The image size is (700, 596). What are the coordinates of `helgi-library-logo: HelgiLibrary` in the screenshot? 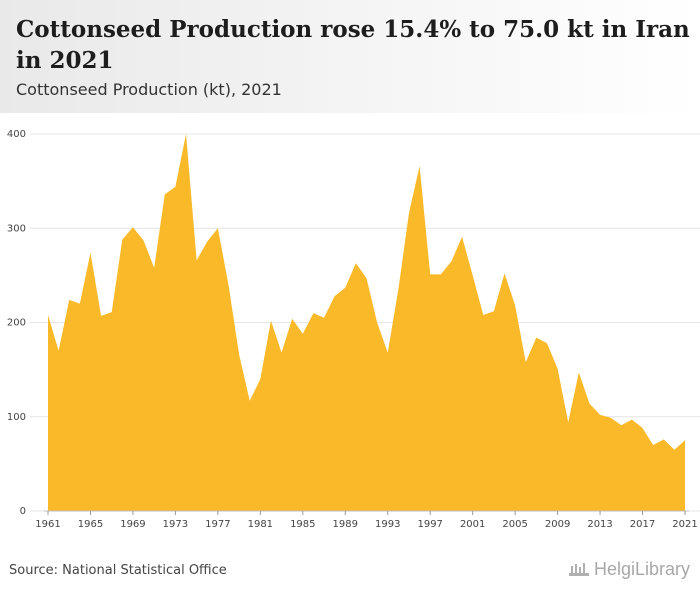 It's located at (629, 569).